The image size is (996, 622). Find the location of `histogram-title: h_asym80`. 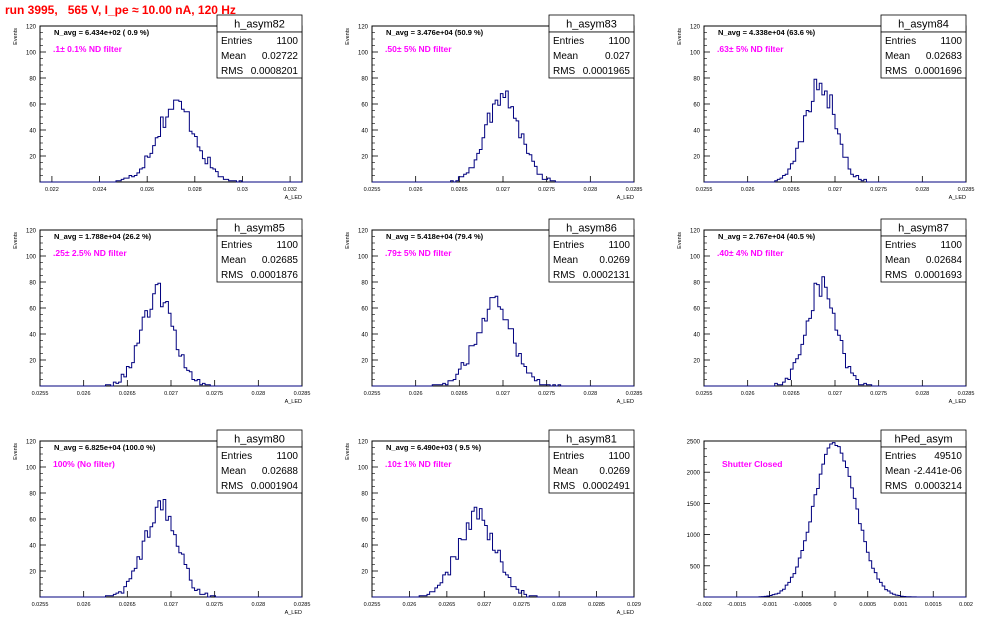

histogram-title: h_asym80 is located at coordinates (259, 440).